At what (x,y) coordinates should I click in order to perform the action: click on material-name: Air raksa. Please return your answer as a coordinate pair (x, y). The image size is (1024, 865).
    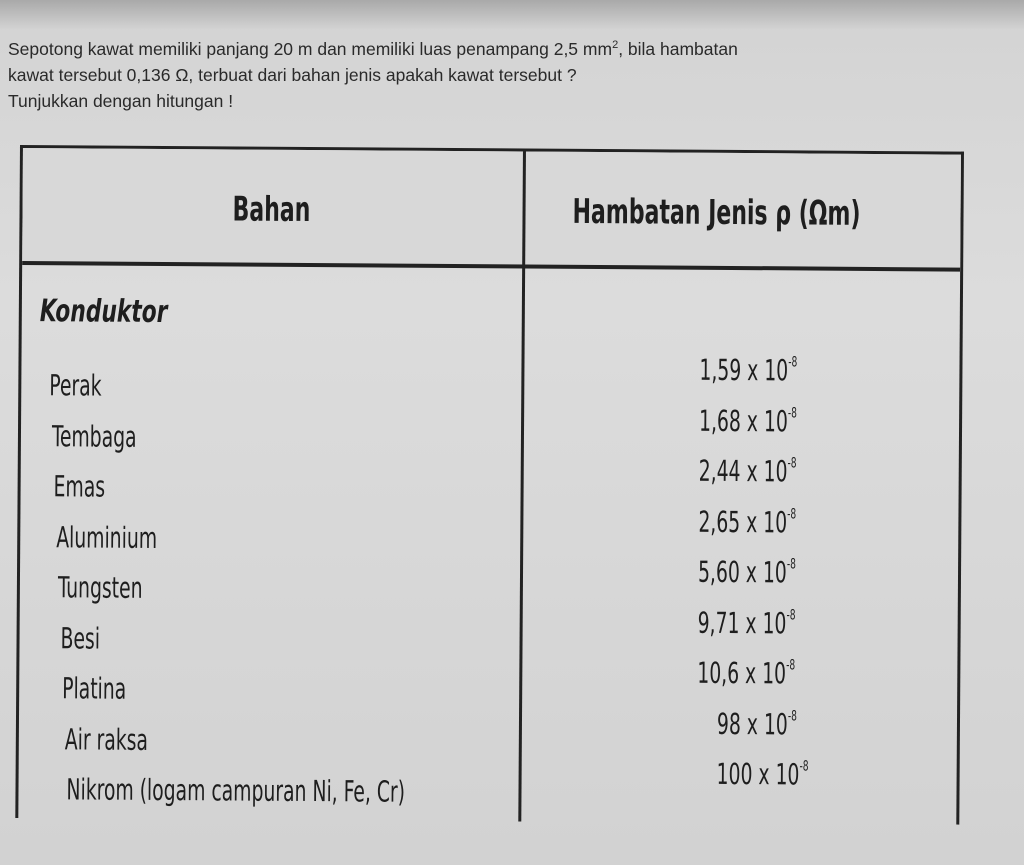
    Looking at the image, I should click on (106, 739).